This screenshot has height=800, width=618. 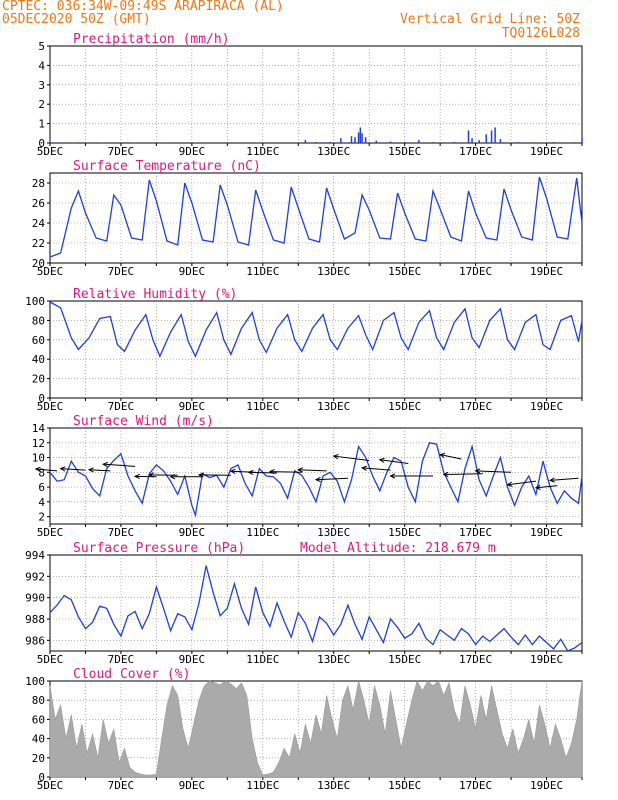 I want to click on precipitation-xtick-label: 15DEC, so click(x=404, y=151).